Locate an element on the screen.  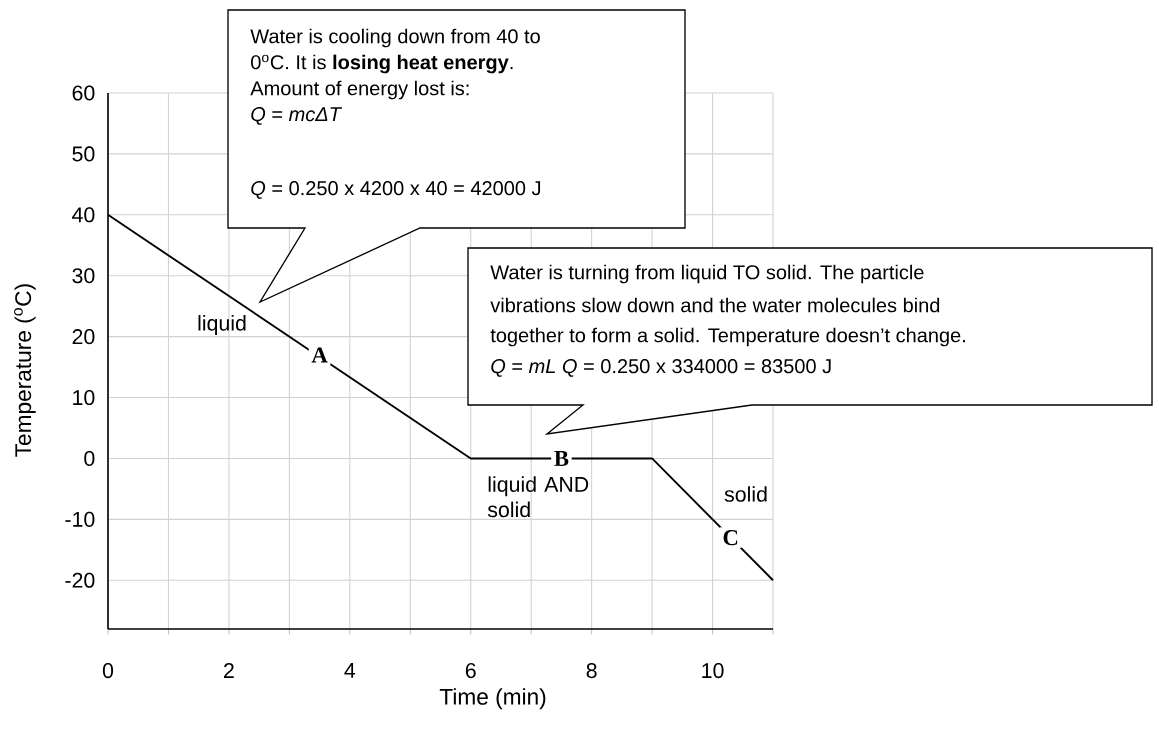
x-tick-label: 6 is located at coordinates (470, 671).